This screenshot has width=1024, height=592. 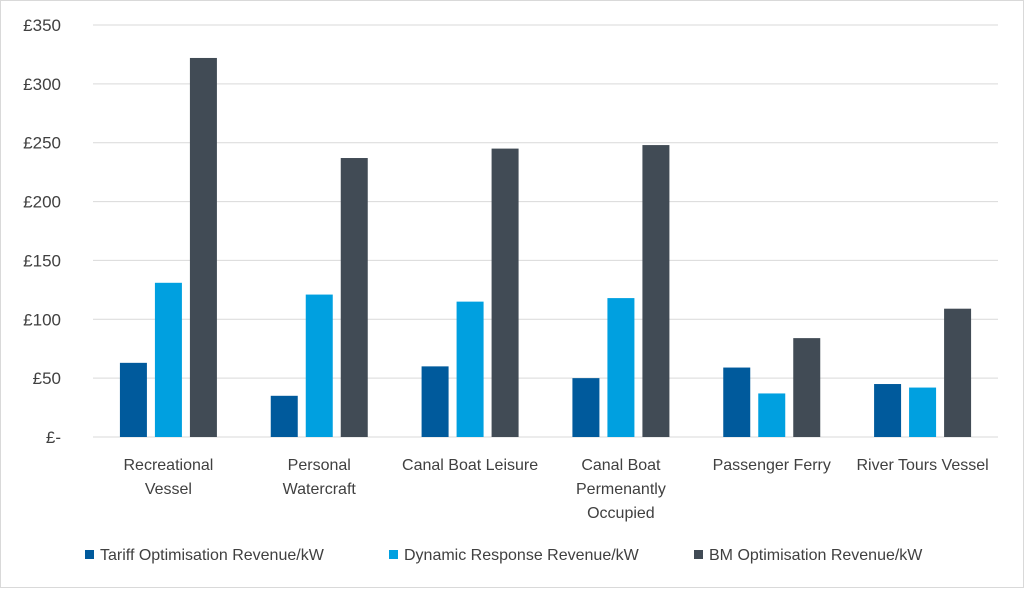 What do you see at coordinates (169, 477) in the screenshot?
I see `x-tick-label: Recreational Vessel` at bounding box center [169, 477].